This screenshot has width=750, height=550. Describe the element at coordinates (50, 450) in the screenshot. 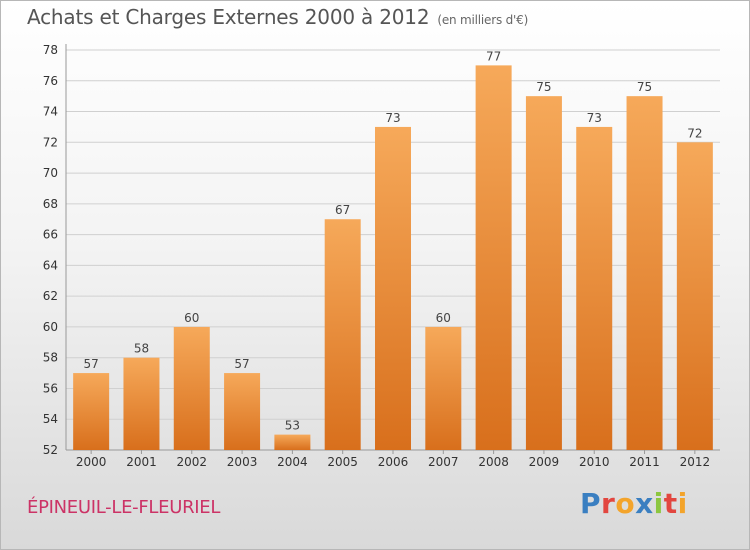

I see `y-tick-label: 52` at that location.